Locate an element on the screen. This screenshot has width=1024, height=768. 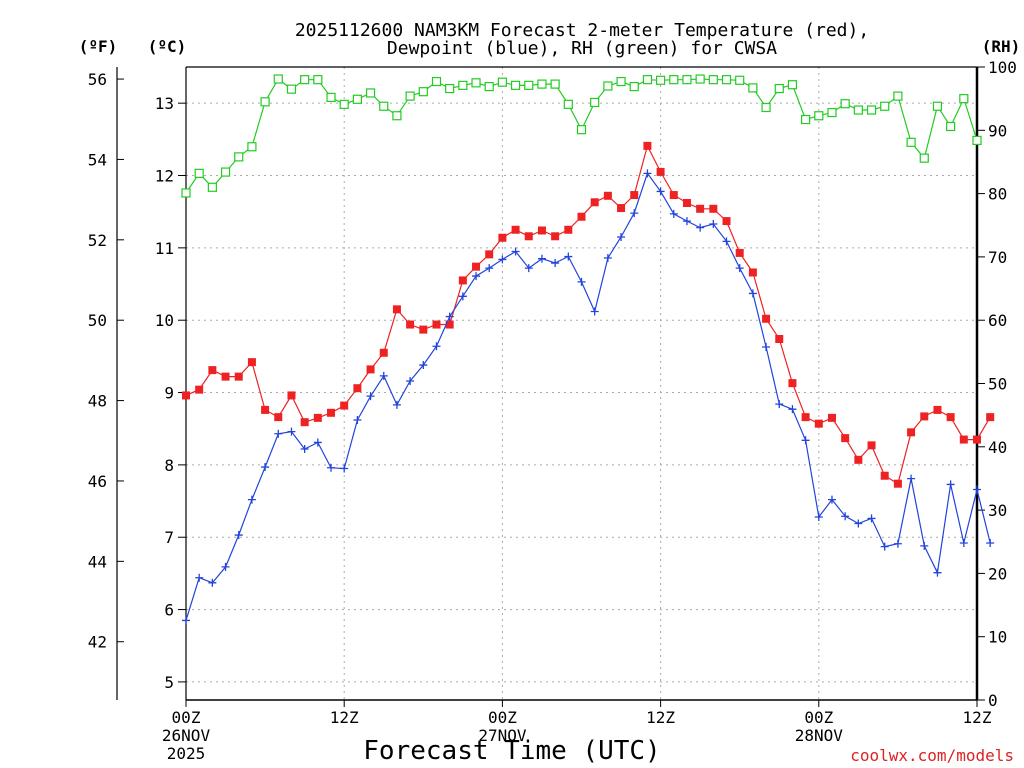
fahrenheit-tick-label: 44 is located at coordinates (97, 561).